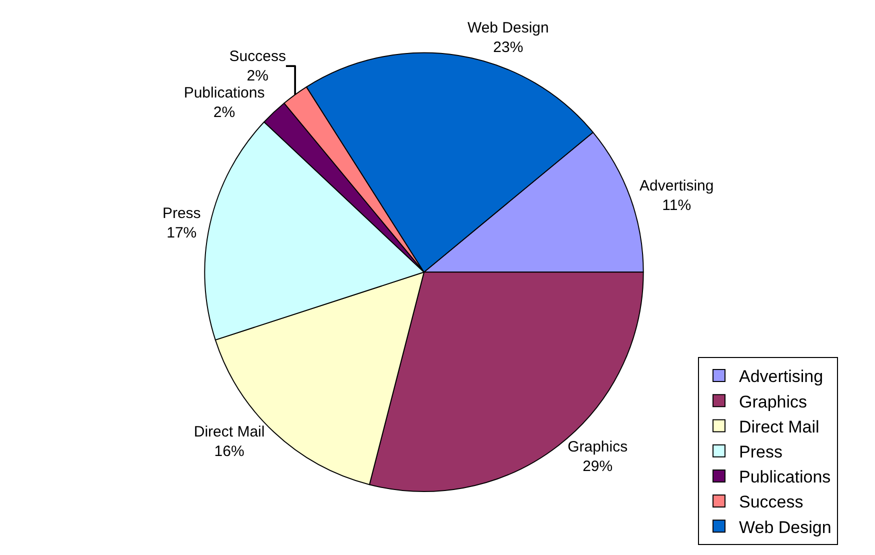 The image size is (875, 555). What do you see at coordinates (785, 477) in the screenshot?
I see `legend-label: Publications` at bounding box center [785, 477].